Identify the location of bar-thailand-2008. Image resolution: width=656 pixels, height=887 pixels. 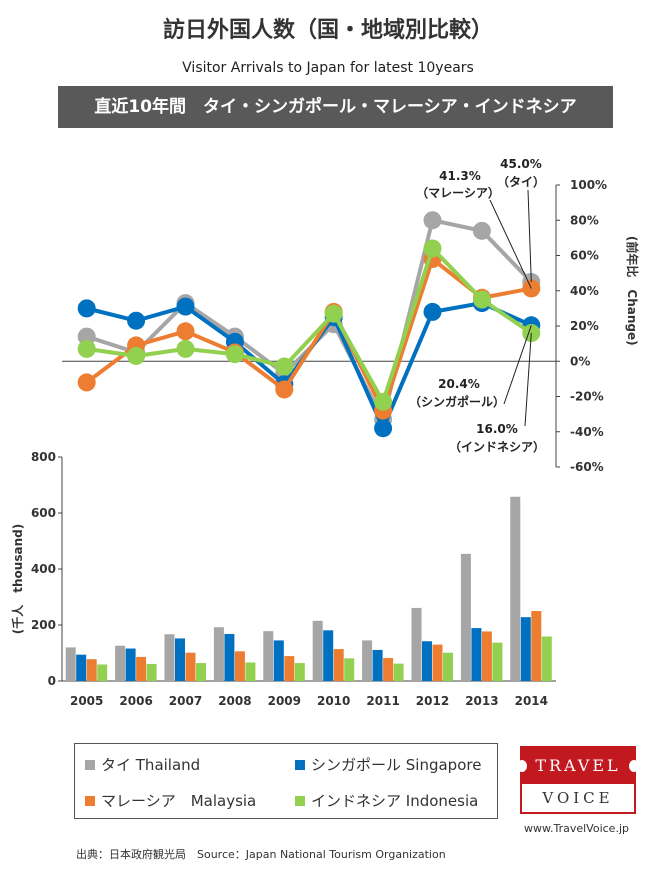
(218, 654).